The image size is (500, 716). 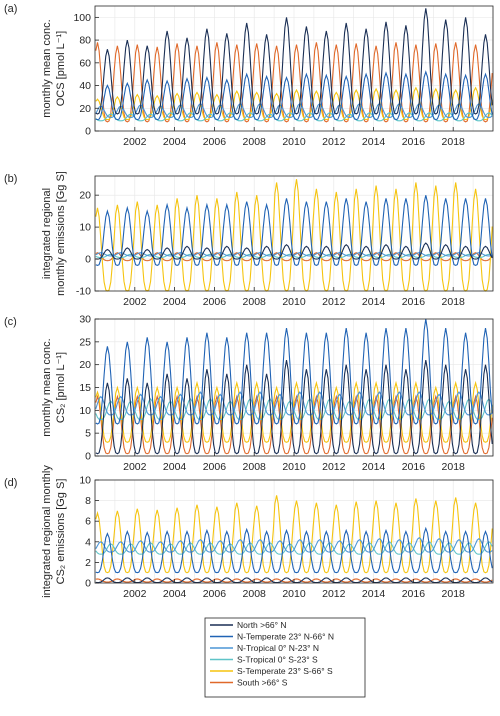 What do you see at coordinates (10, 483) in the screenshot?
I see `panel-label: (d)` at bounding box center [10, 483].